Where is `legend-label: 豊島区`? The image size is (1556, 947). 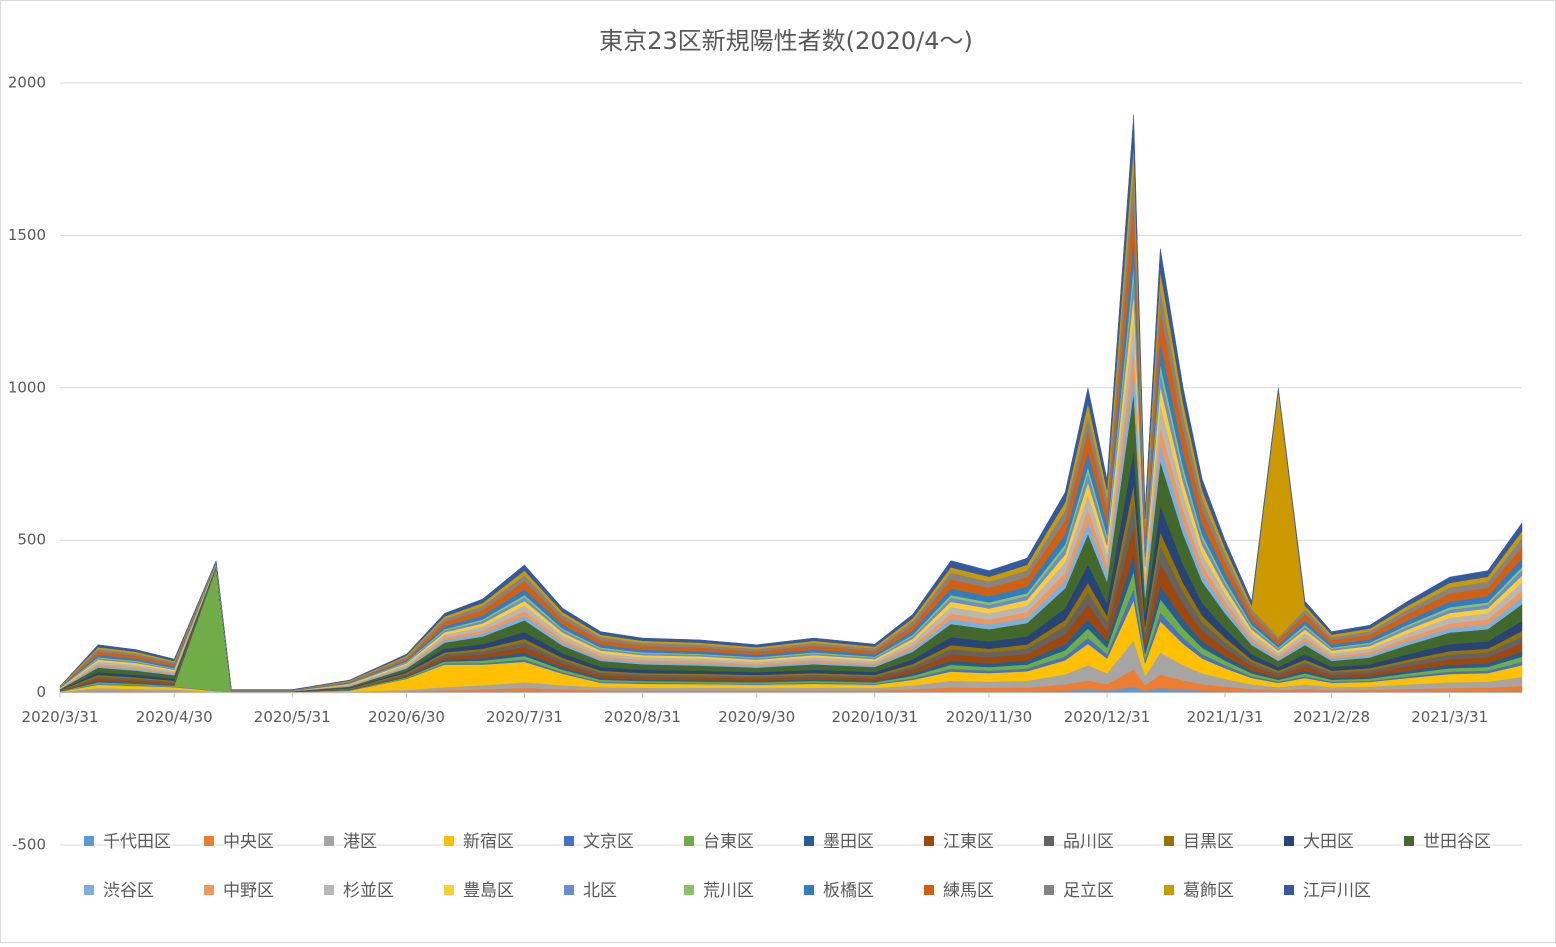 legend-label: 豊島区 is located at coordinates (488, 891).